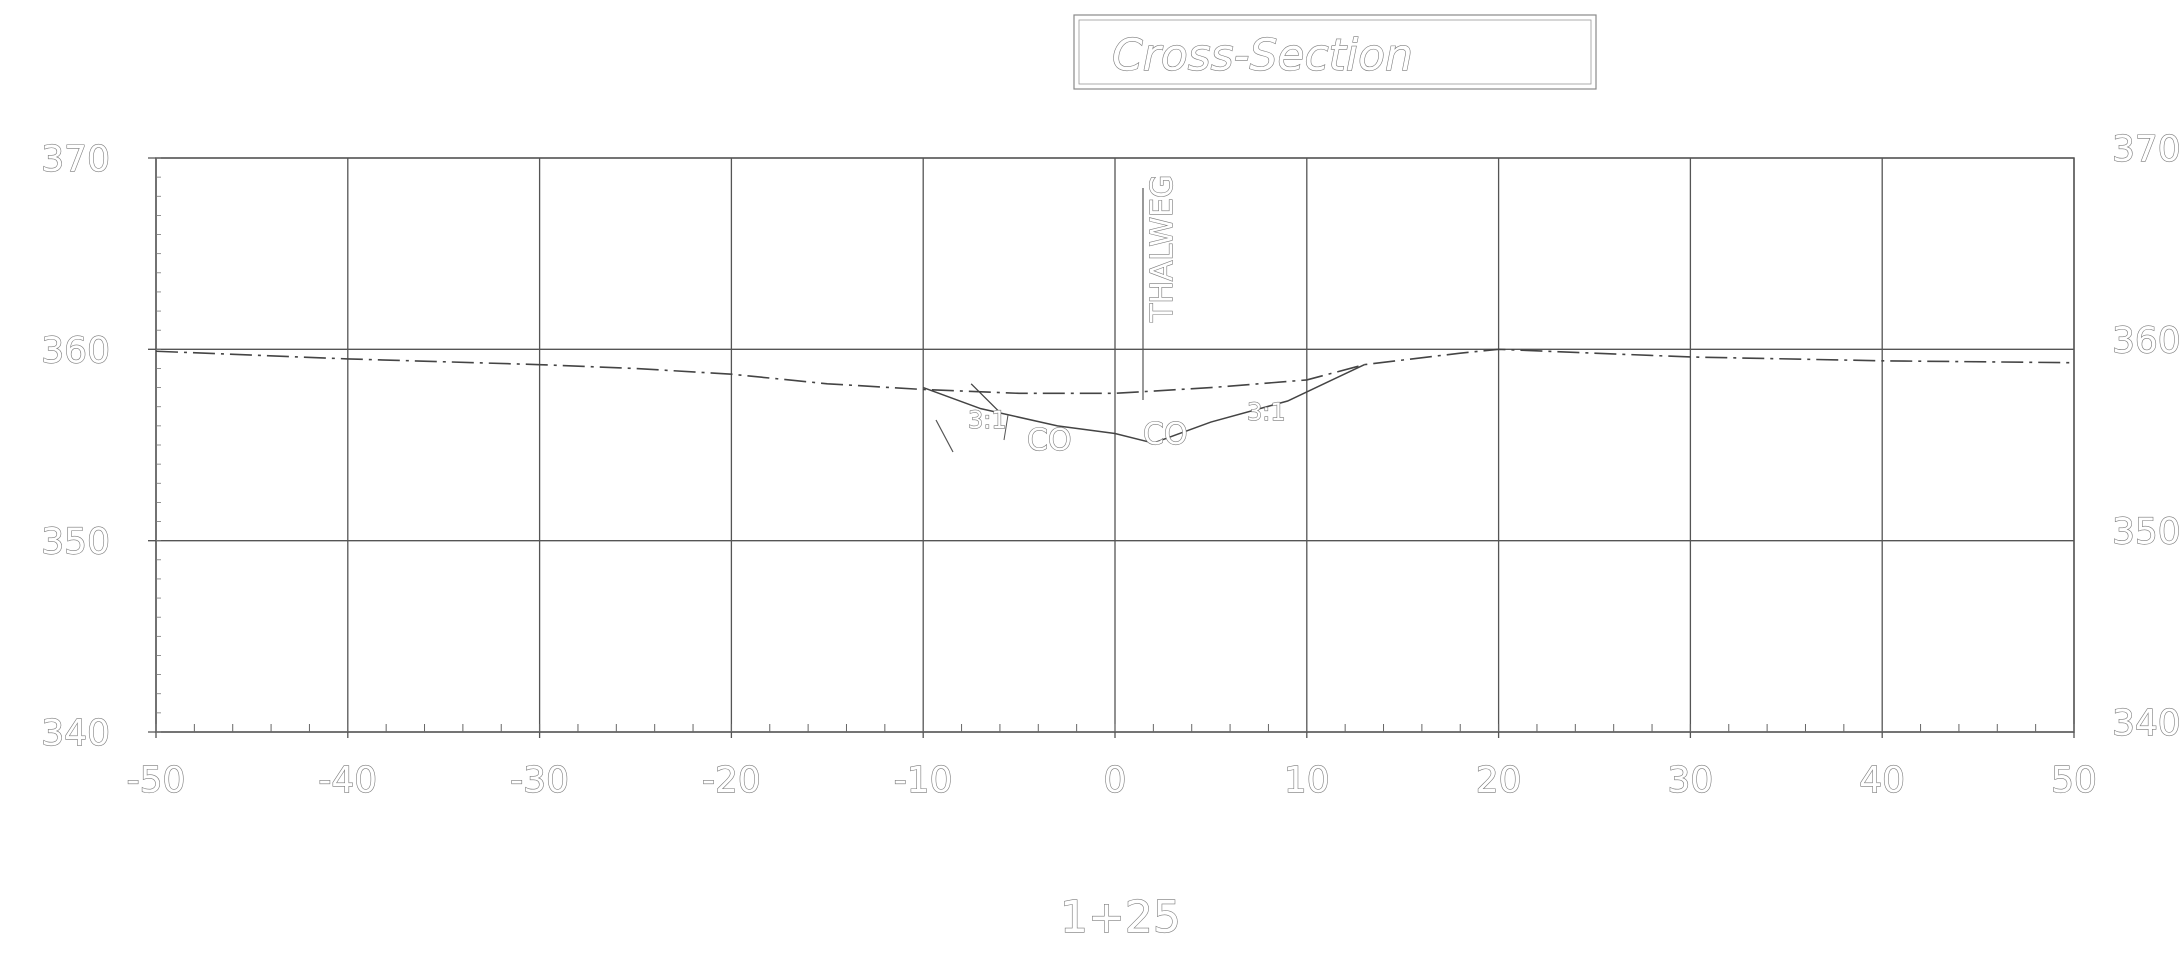  I want to click on thalweg-label: THALWEG, so click(1162, 249).